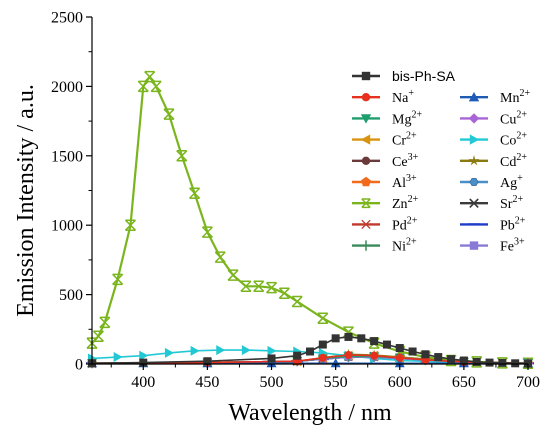 This screenshot has width=550, height=434. I want to click on legend-item-fe: Fe3+, so click(492, 246).